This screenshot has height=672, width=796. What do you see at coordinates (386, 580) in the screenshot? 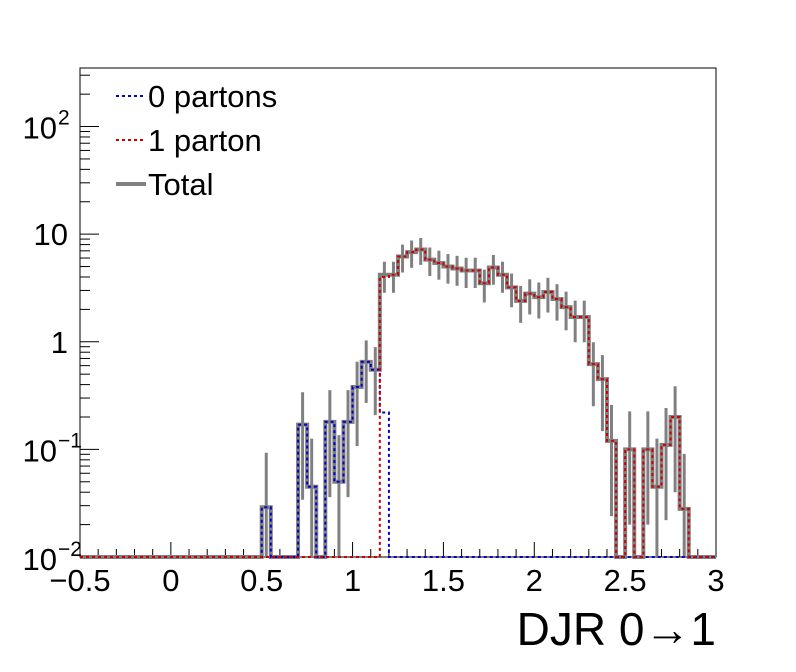
I see `x-tick-labels: −0.5 0 0.5 1 1.5 2 2.5 3` at bounding box center [386, 580].